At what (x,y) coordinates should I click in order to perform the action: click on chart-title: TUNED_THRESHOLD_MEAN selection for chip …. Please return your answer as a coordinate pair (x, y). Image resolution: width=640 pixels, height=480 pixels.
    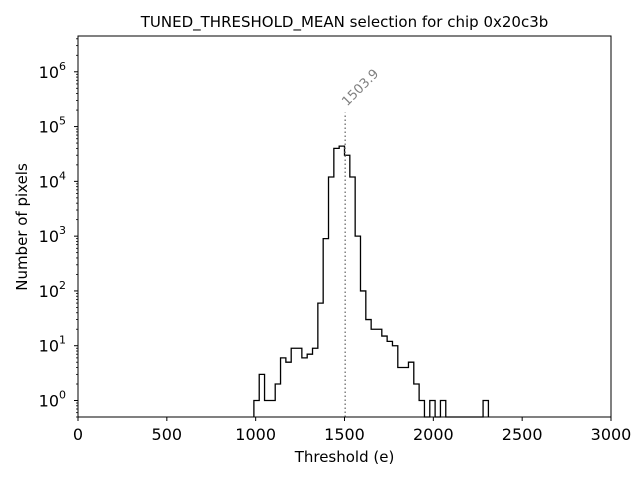
    Looking at the image, I should click on (344, 22).